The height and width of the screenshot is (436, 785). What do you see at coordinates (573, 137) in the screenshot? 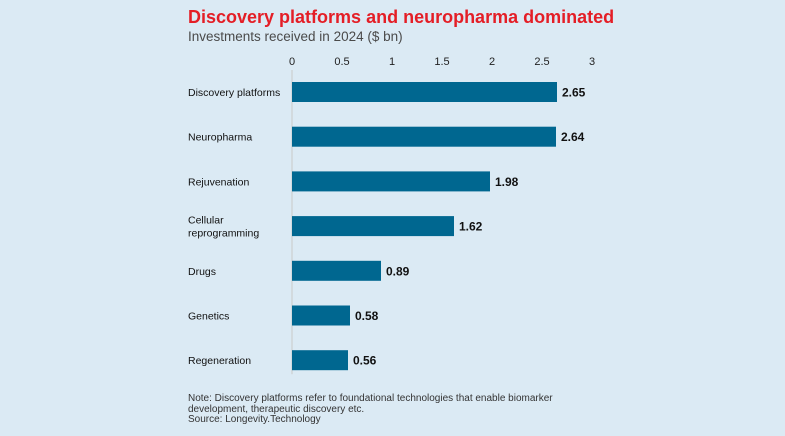
I see `value-label: 2.64` at bounding box center [573, 137].